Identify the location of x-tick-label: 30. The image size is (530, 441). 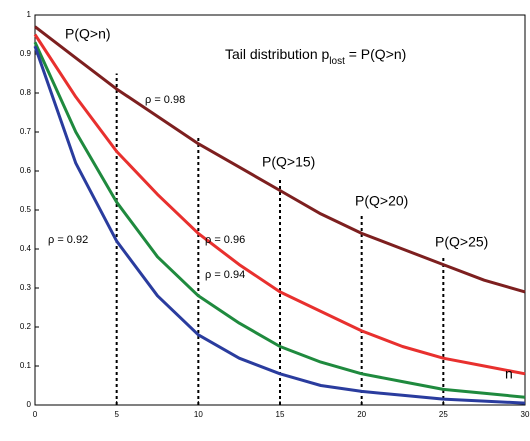
(525, 414).